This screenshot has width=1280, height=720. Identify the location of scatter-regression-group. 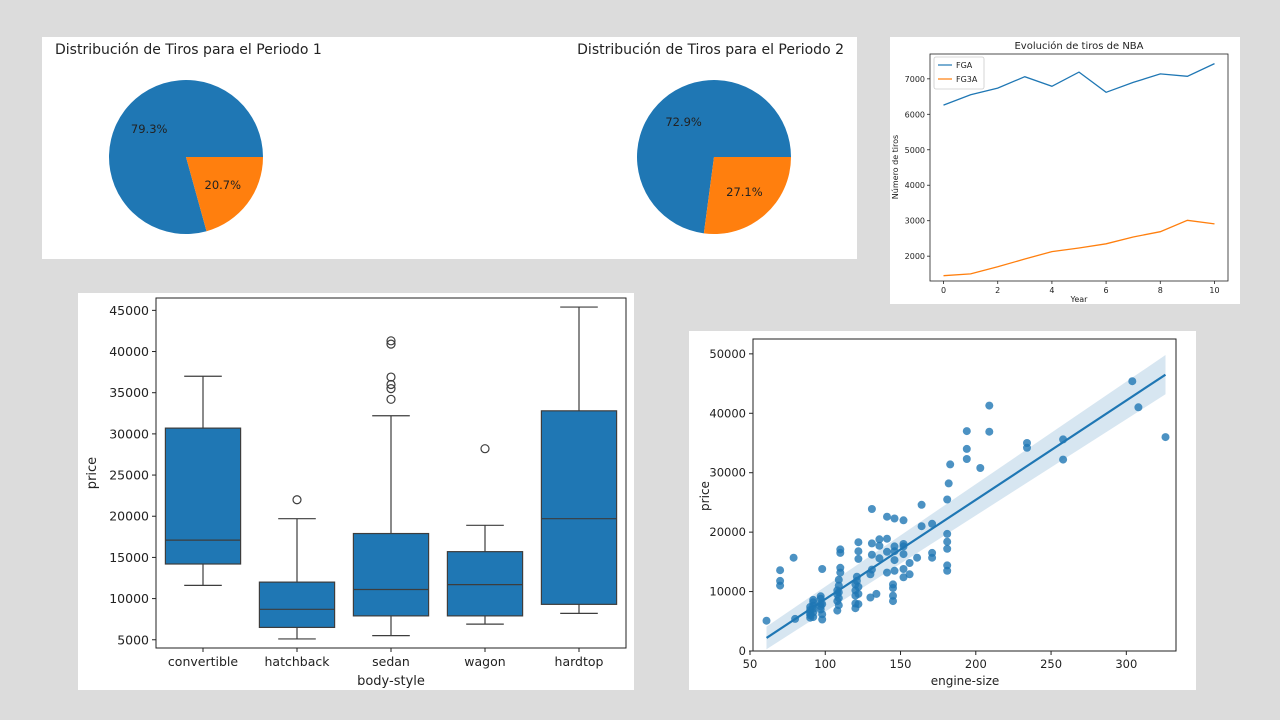
(966, 506).